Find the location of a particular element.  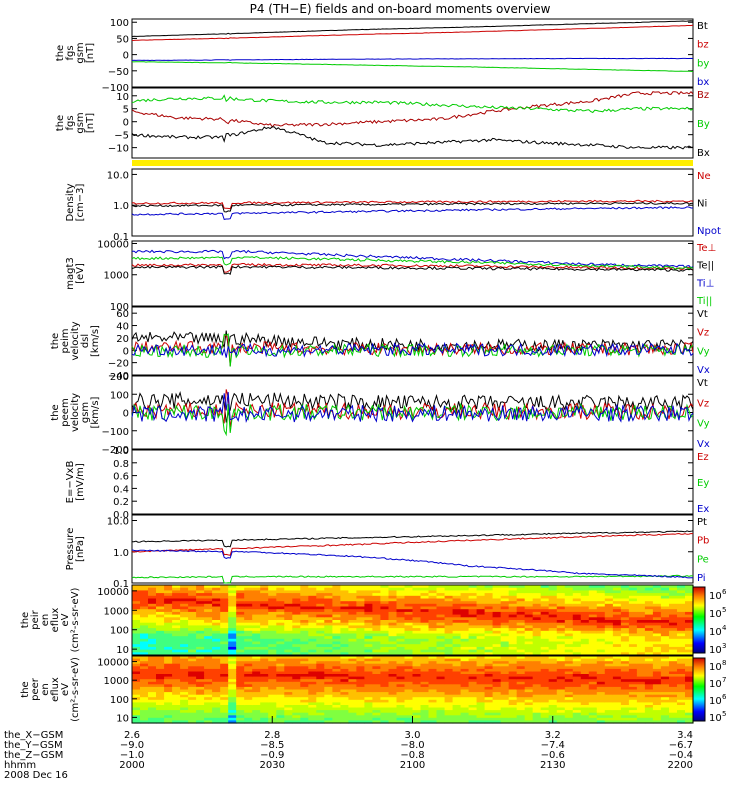

legend-Vx: Vx is located at coordinates (703, 370).